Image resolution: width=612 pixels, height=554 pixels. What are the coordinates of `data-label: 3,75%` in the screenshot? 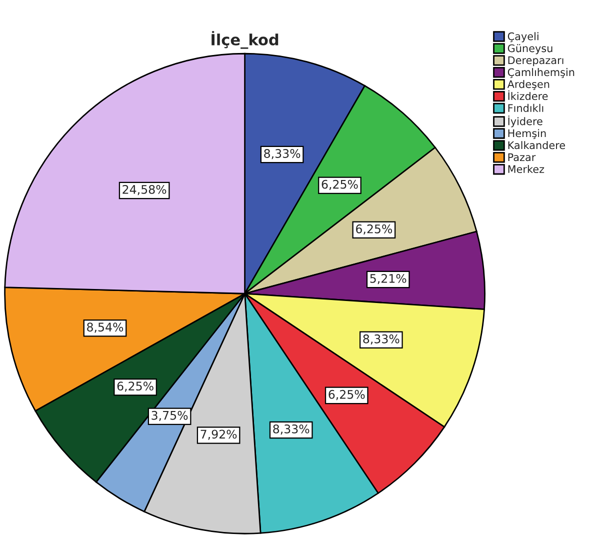 It's located at (170, 416).